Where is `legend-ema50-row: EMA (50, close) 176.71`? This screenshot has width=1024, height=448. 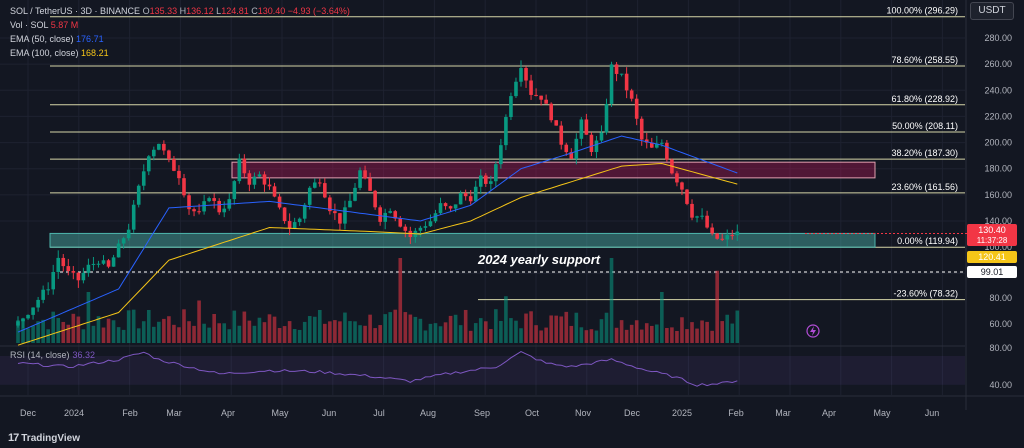 legend-ema50-row: EMA (50, close) 176.71 is located at coordinates (180, 39).